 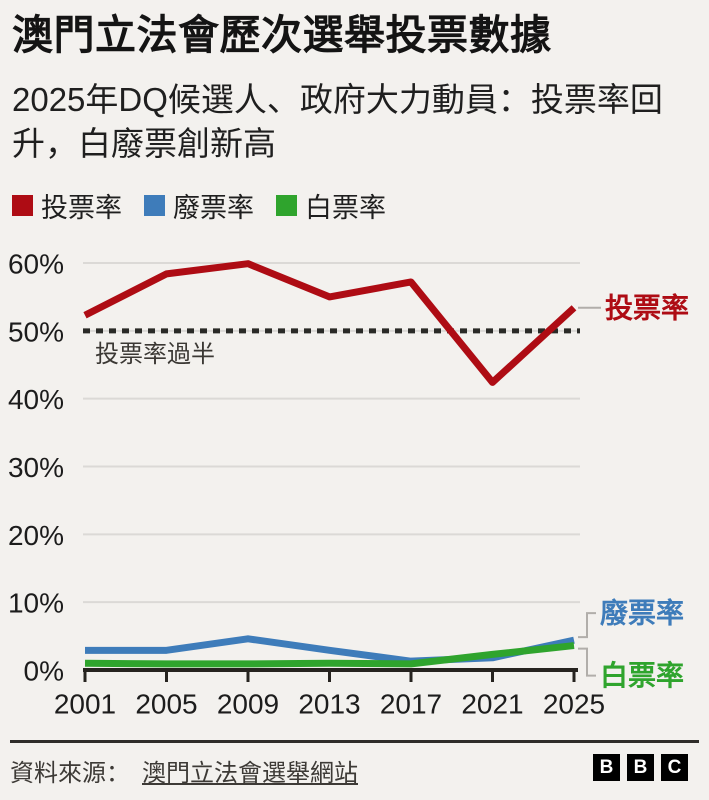 I want to click on y-axis-tick-label: 60%, so click(x=36, y=264).